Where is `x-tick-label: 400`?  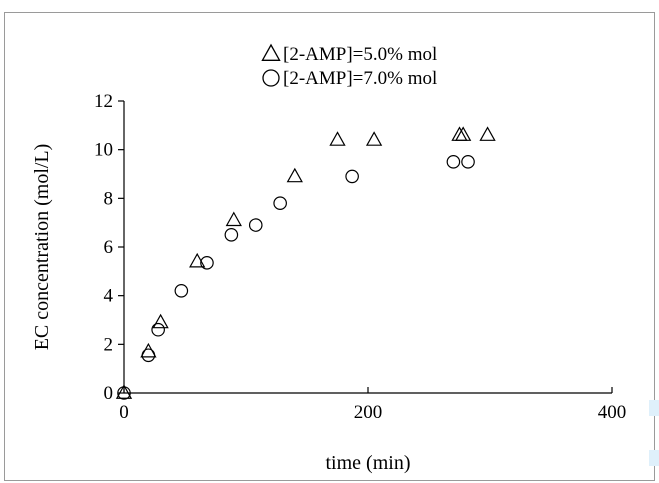 x-tick-label: 400 is located at coordinates (612, 412).